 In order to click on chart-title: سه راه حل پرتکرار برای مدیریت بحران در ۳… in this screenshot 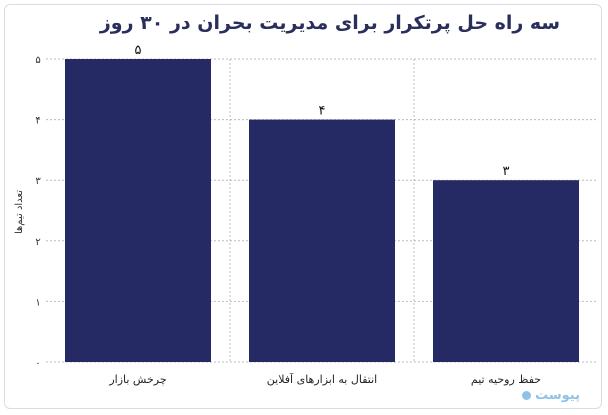, I will do `click(329, 23)`.